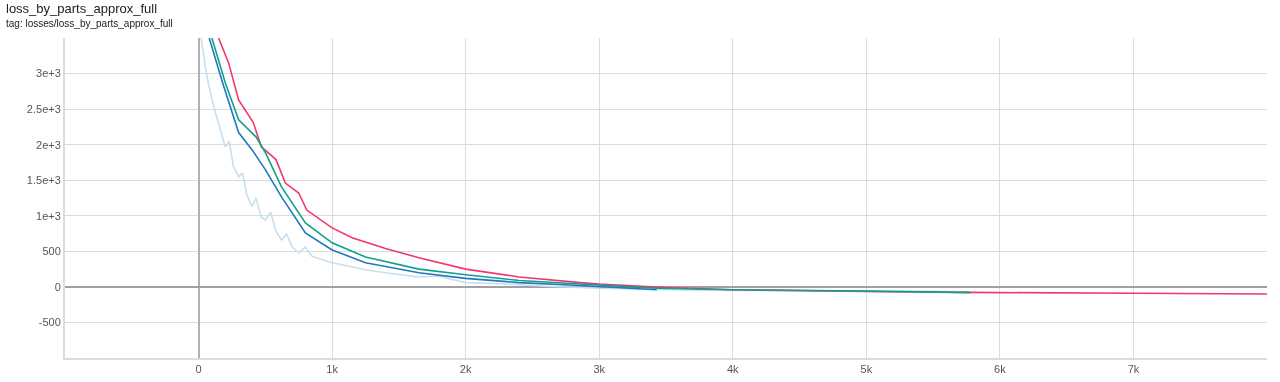 The width and height of the screenshot is (1280, 382). What do you see at coordinates (43, 108) in the screenshot?
I see `y-tick-label: 2.5e+3` at bounding box center [43, 108].